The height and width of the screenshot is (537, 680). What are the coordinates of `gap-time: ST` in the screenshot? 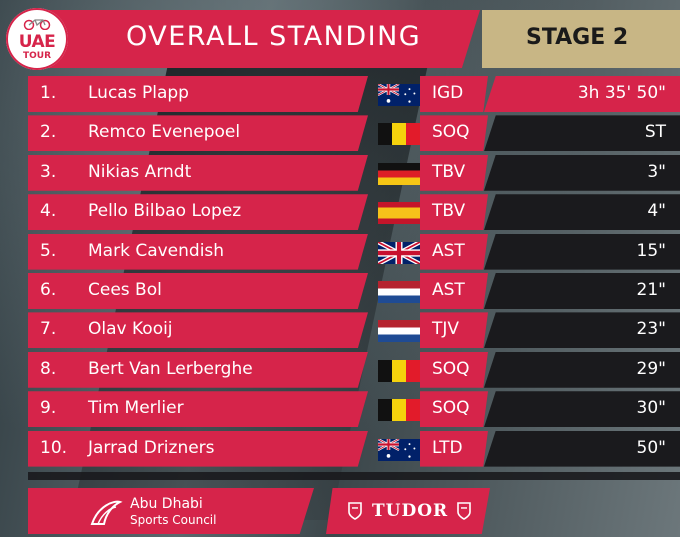 It's located at (655, 132).